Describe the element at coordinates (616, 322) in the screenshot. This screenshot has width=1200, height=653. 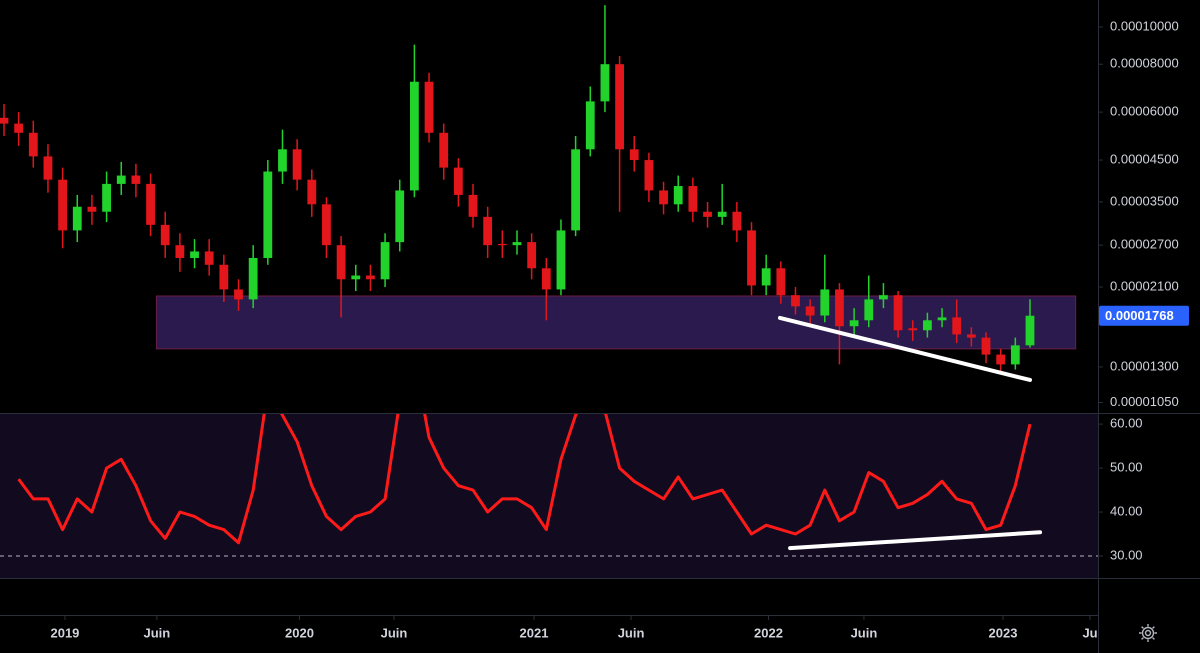
I see `zone` at that location.